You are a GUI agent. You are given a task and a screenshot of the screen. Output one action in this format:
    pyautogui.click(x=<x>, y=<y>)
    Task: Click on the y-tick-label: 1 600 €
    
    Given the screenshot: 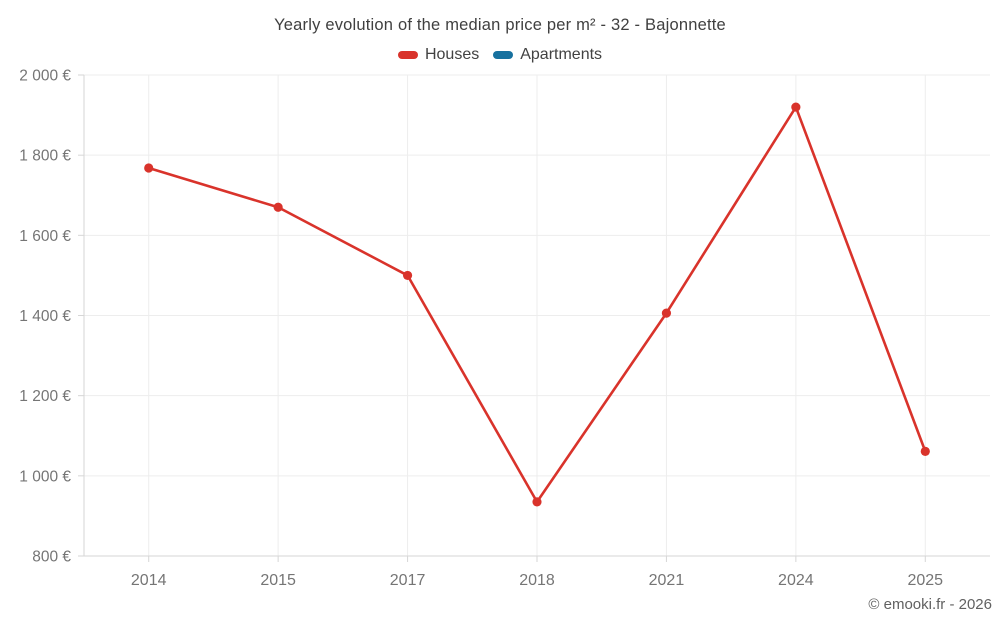 What is the action you would take?
    pyautogui.click(x=45, y=236)
    